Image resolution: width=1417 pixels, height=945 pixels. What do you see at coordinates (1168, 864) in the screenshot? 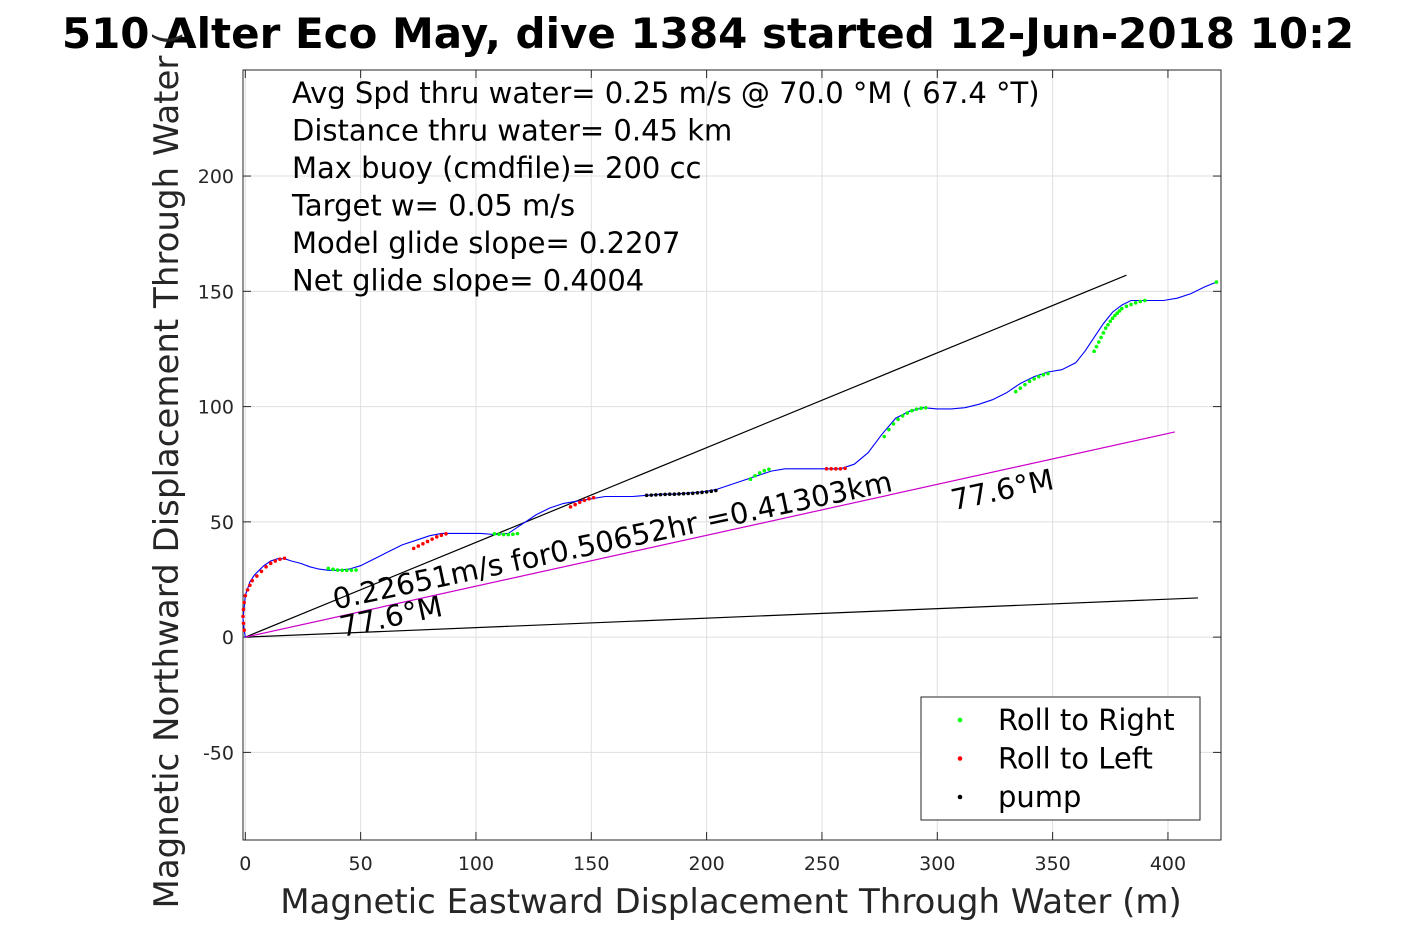
I see `x-tick-label: 400` at bounding box center [1168, 864].